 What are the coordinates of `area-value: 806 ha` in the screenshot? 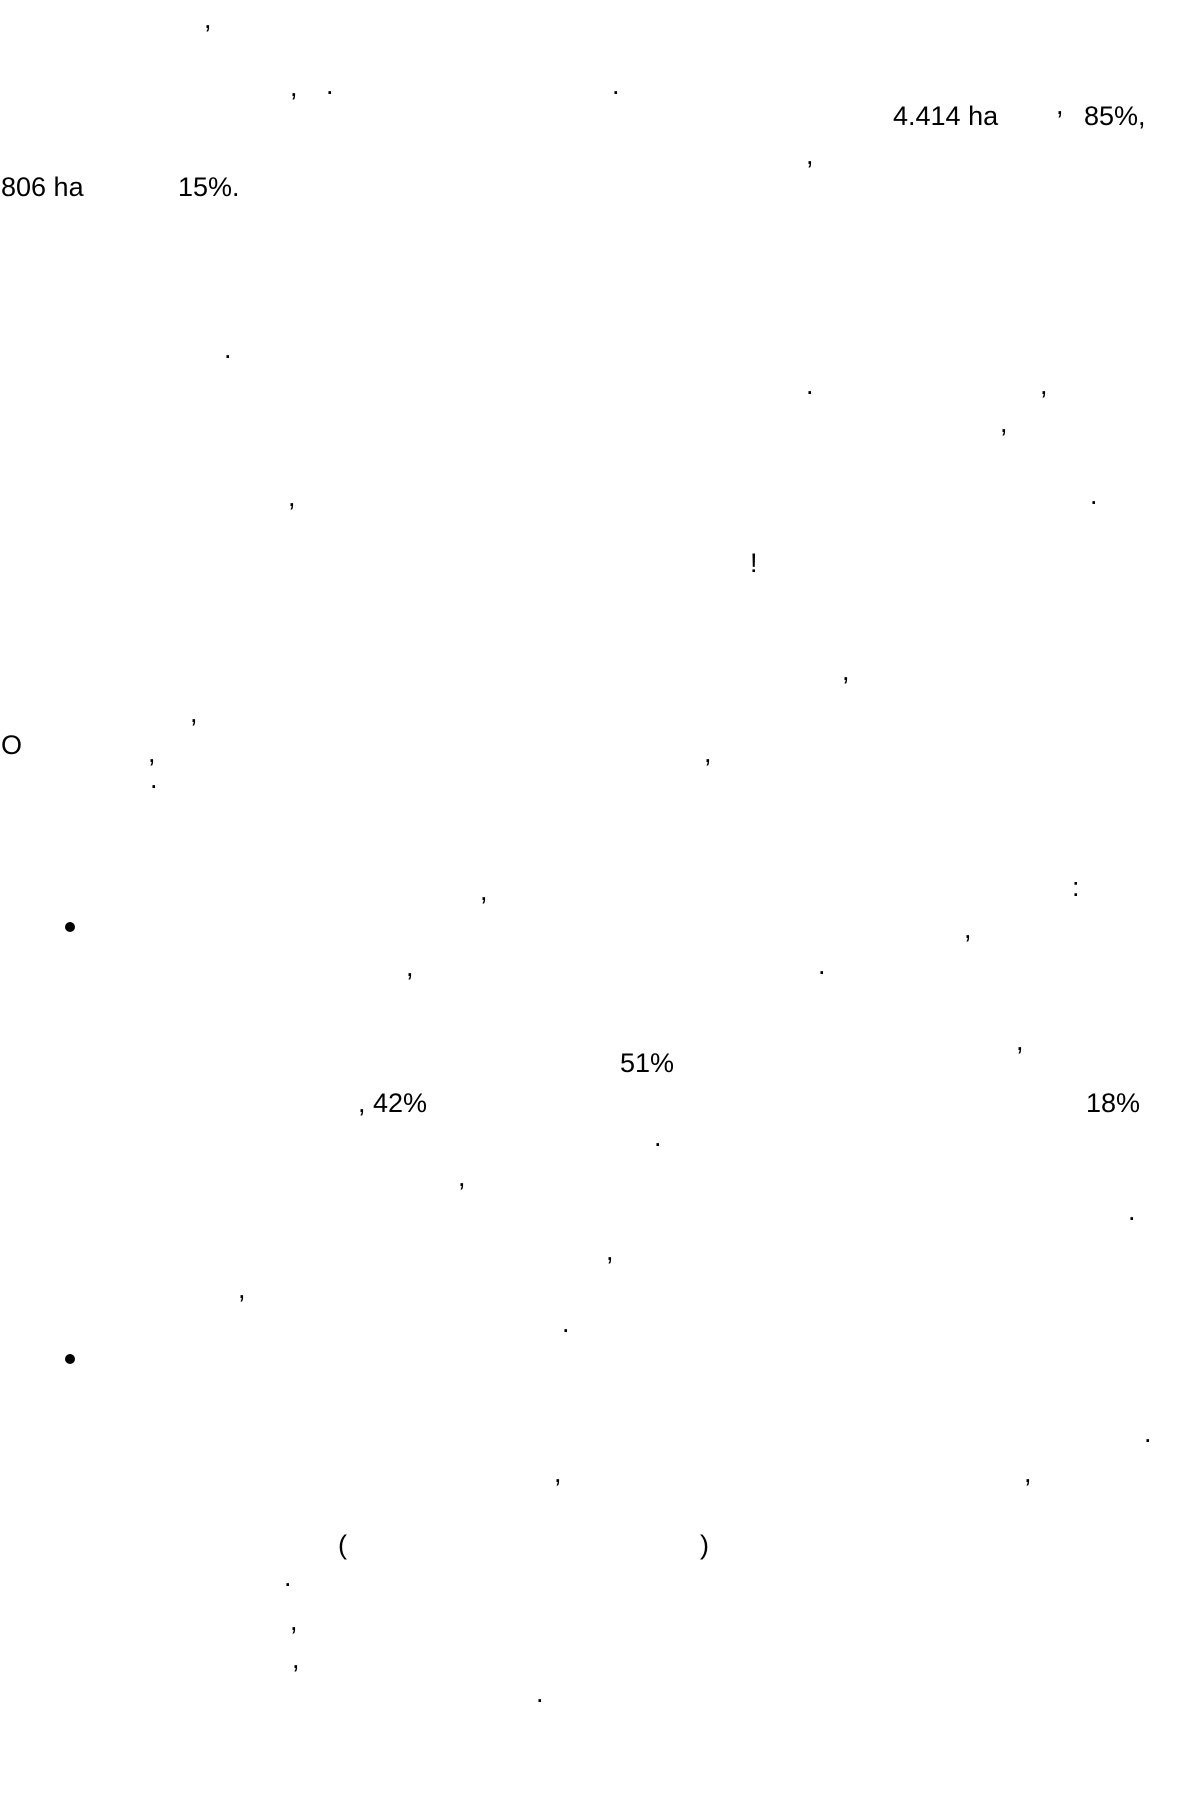 It's located at (42, 187).